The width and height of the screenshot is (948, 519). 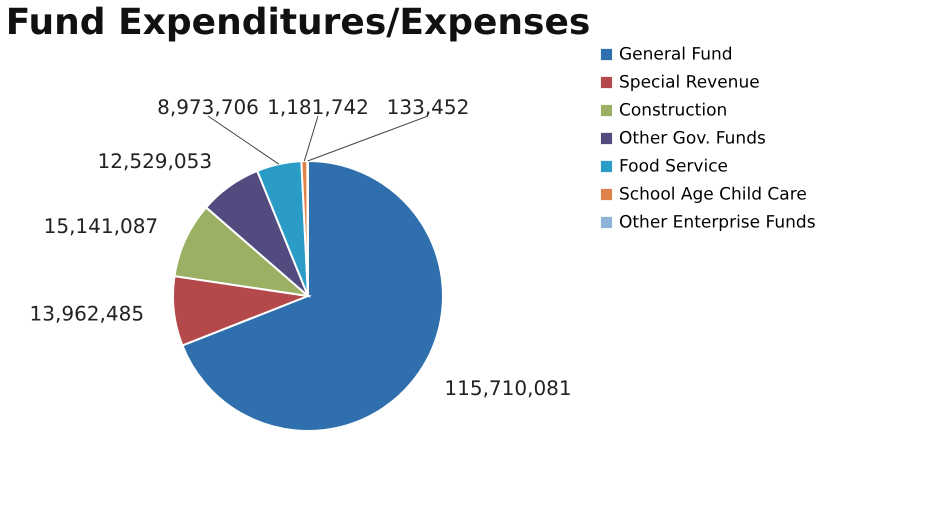 What do you see at coordinates (676, 54) in the screenshot?
I see `legend-label: General Fund` at bounding box center [676, 54].